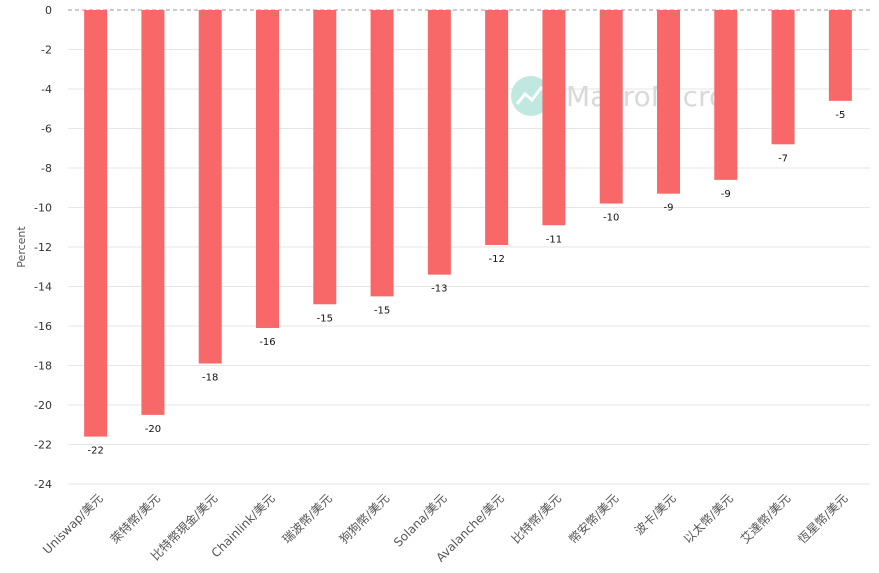 The height and width of the screenshot is (573, 879). Describe the element at coordinates (646, 96) in the screenshot. I see `watermark-text: MacroMicro` at that location.